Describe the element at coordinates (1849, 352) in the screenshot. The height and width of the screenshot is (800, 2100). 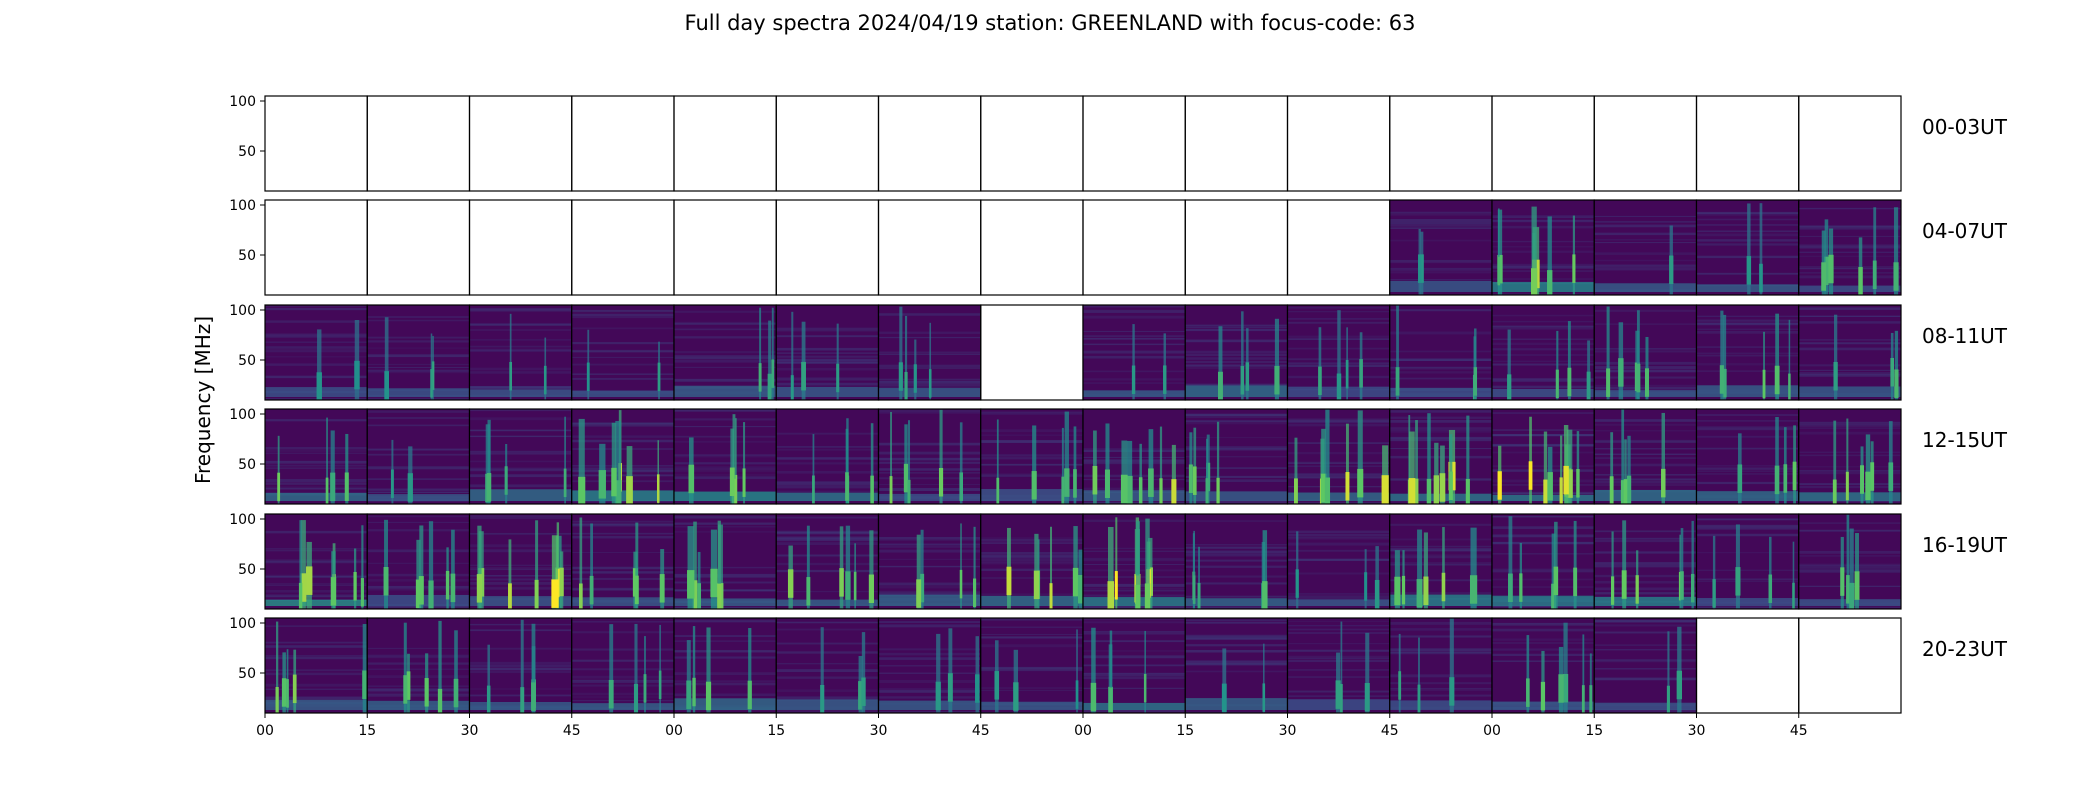
I see `spectrum-background` at that location.